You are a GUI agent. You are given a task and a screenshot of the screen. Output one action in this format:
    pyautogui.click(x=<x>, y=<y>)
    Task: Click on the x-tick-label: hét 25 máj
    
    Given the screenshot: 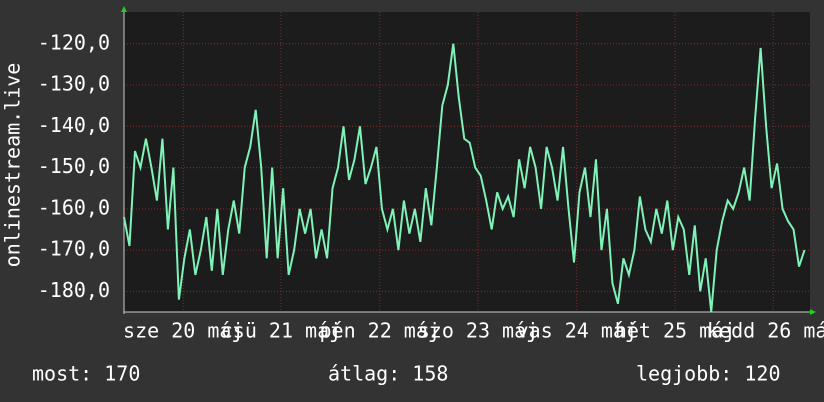 What is the action you would take?
    pyautogui.click(x=675, y=331)
    